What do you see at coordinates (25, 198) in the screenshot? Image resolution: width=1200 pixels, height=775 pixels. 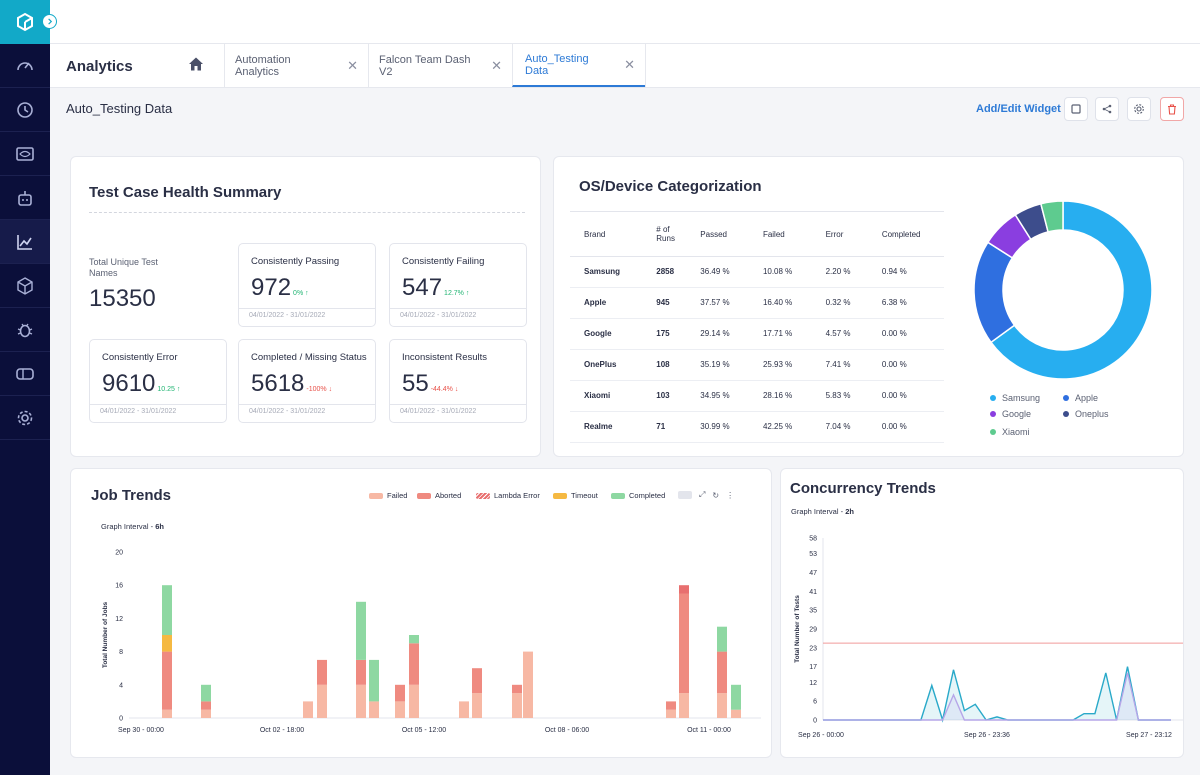 I see `sidebar-item-automation` at bounding box center [25, 198].